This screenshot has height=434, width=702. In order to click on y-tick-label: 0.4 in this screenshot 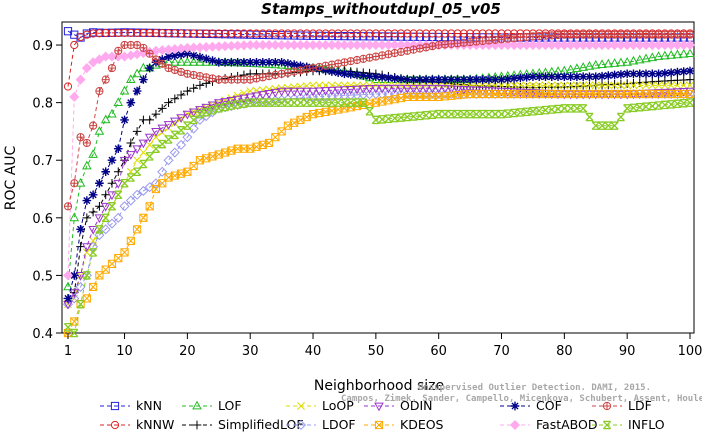, I will do `click(42, 334)`.